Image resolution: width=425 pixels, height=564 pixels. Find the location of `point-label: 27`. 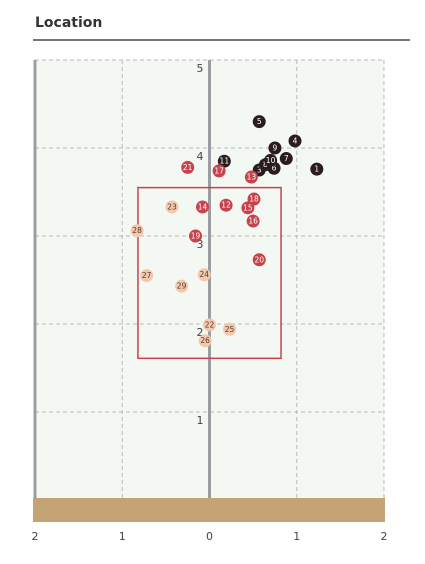

point-label: 27 is located at coordinates (147, 275).